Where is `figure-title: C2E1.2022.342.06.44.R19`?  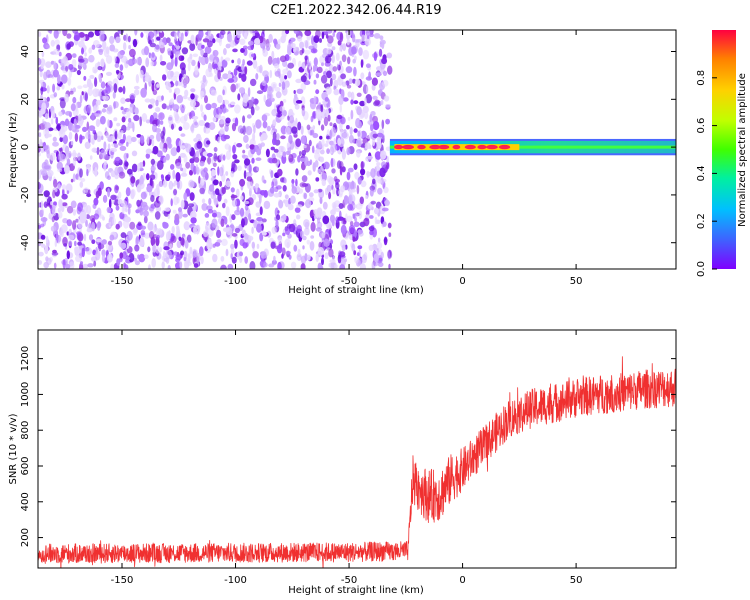
figure-title: C2E1.2022.342.06.44.R19 is located at coordinates (355, 10).